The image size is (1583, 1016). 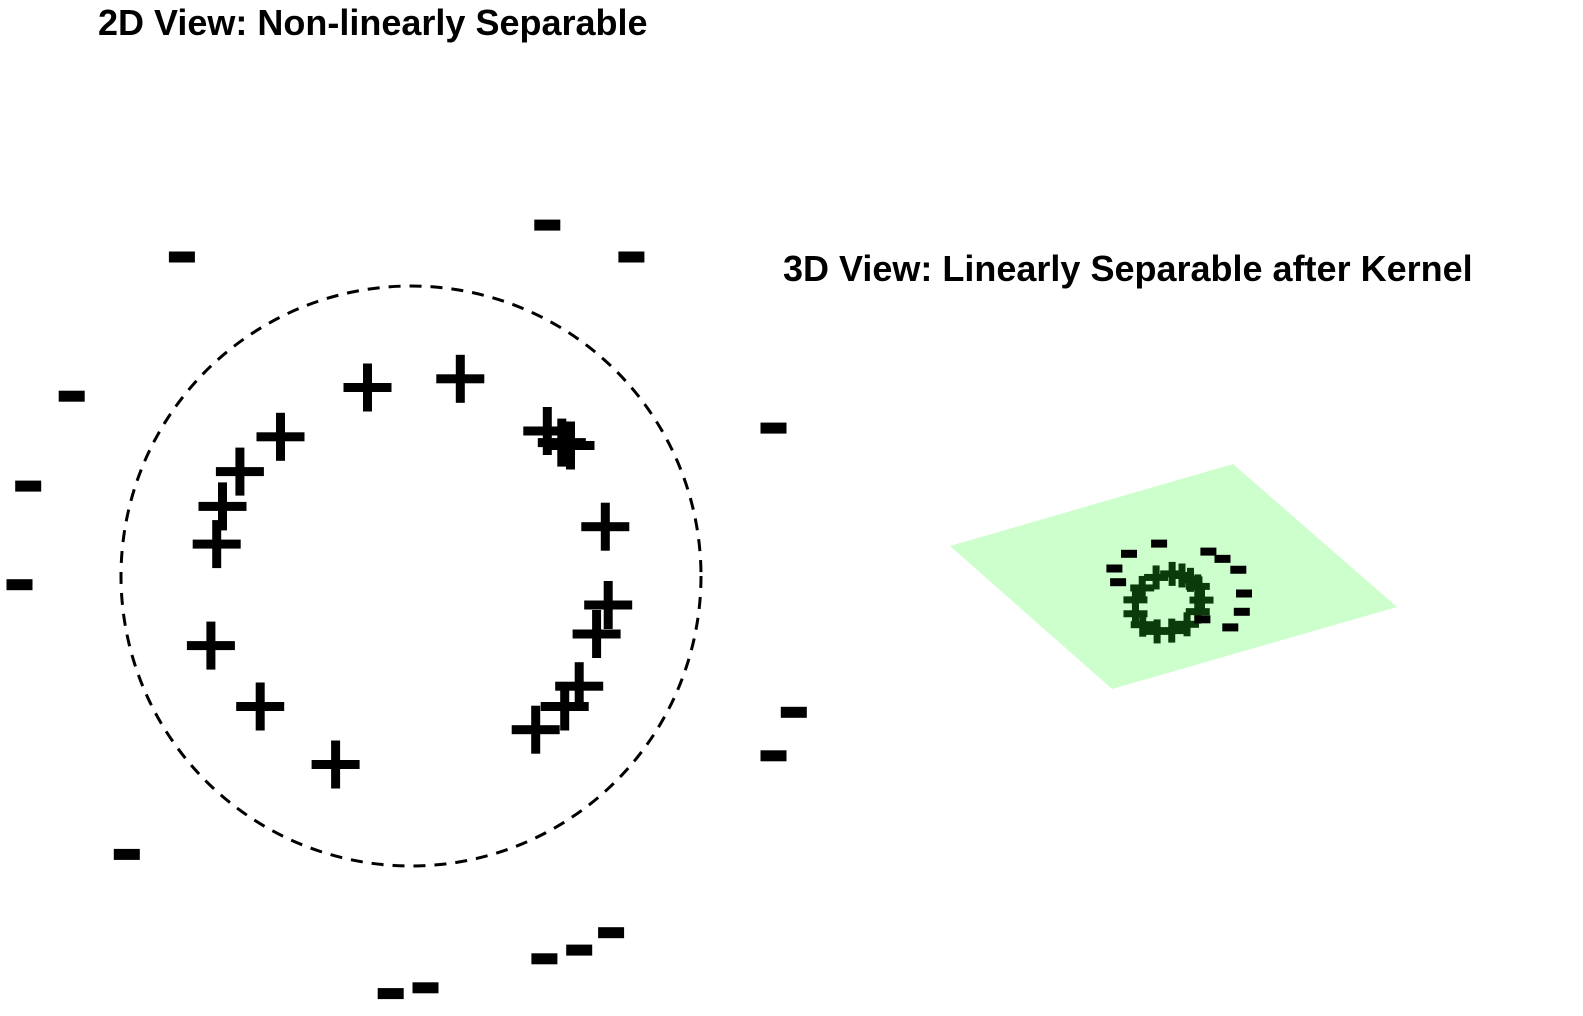 I want to click on panel-title-2d: 2D View: Non-linearly Separable, so click(x=373, y=22).